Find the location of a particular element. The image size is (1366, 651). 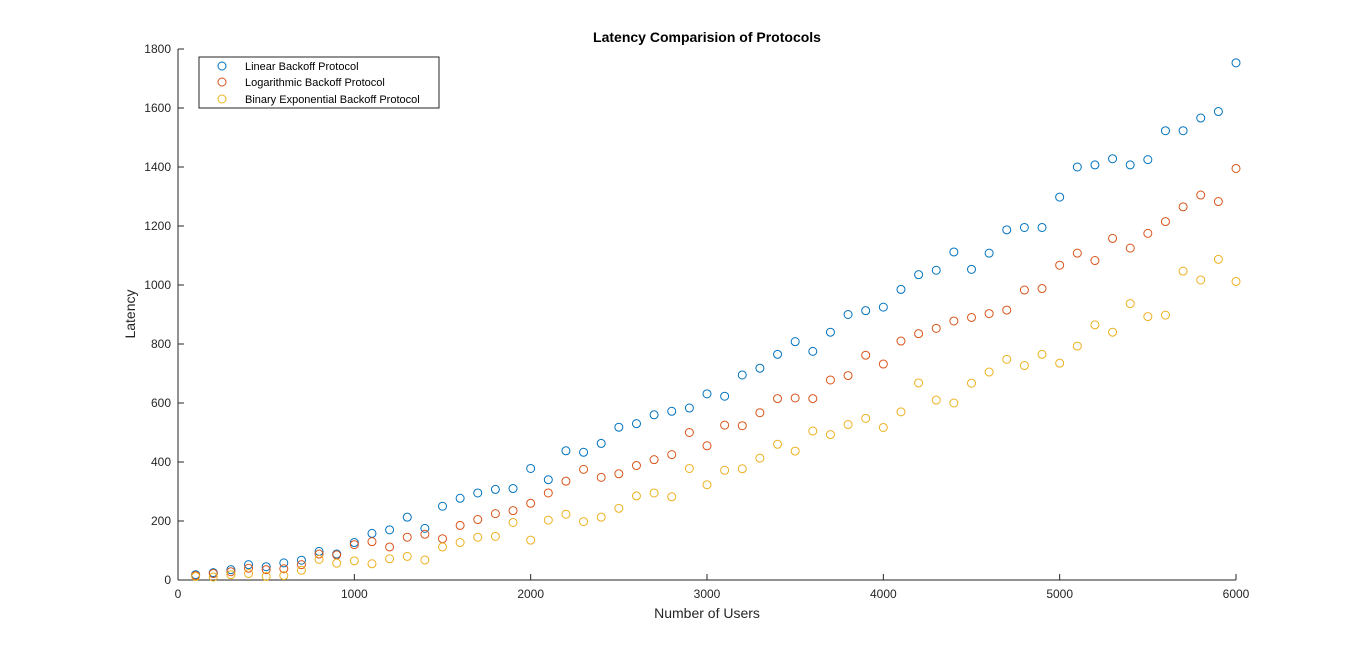

y-tick-label: 1400 is located at coordinates (157, 167).